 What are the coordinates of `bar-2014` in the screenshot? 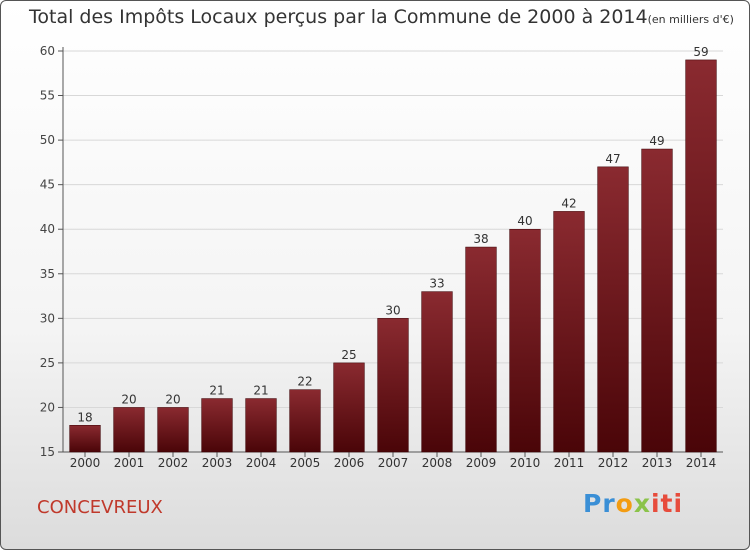 It's located at (701, 256).